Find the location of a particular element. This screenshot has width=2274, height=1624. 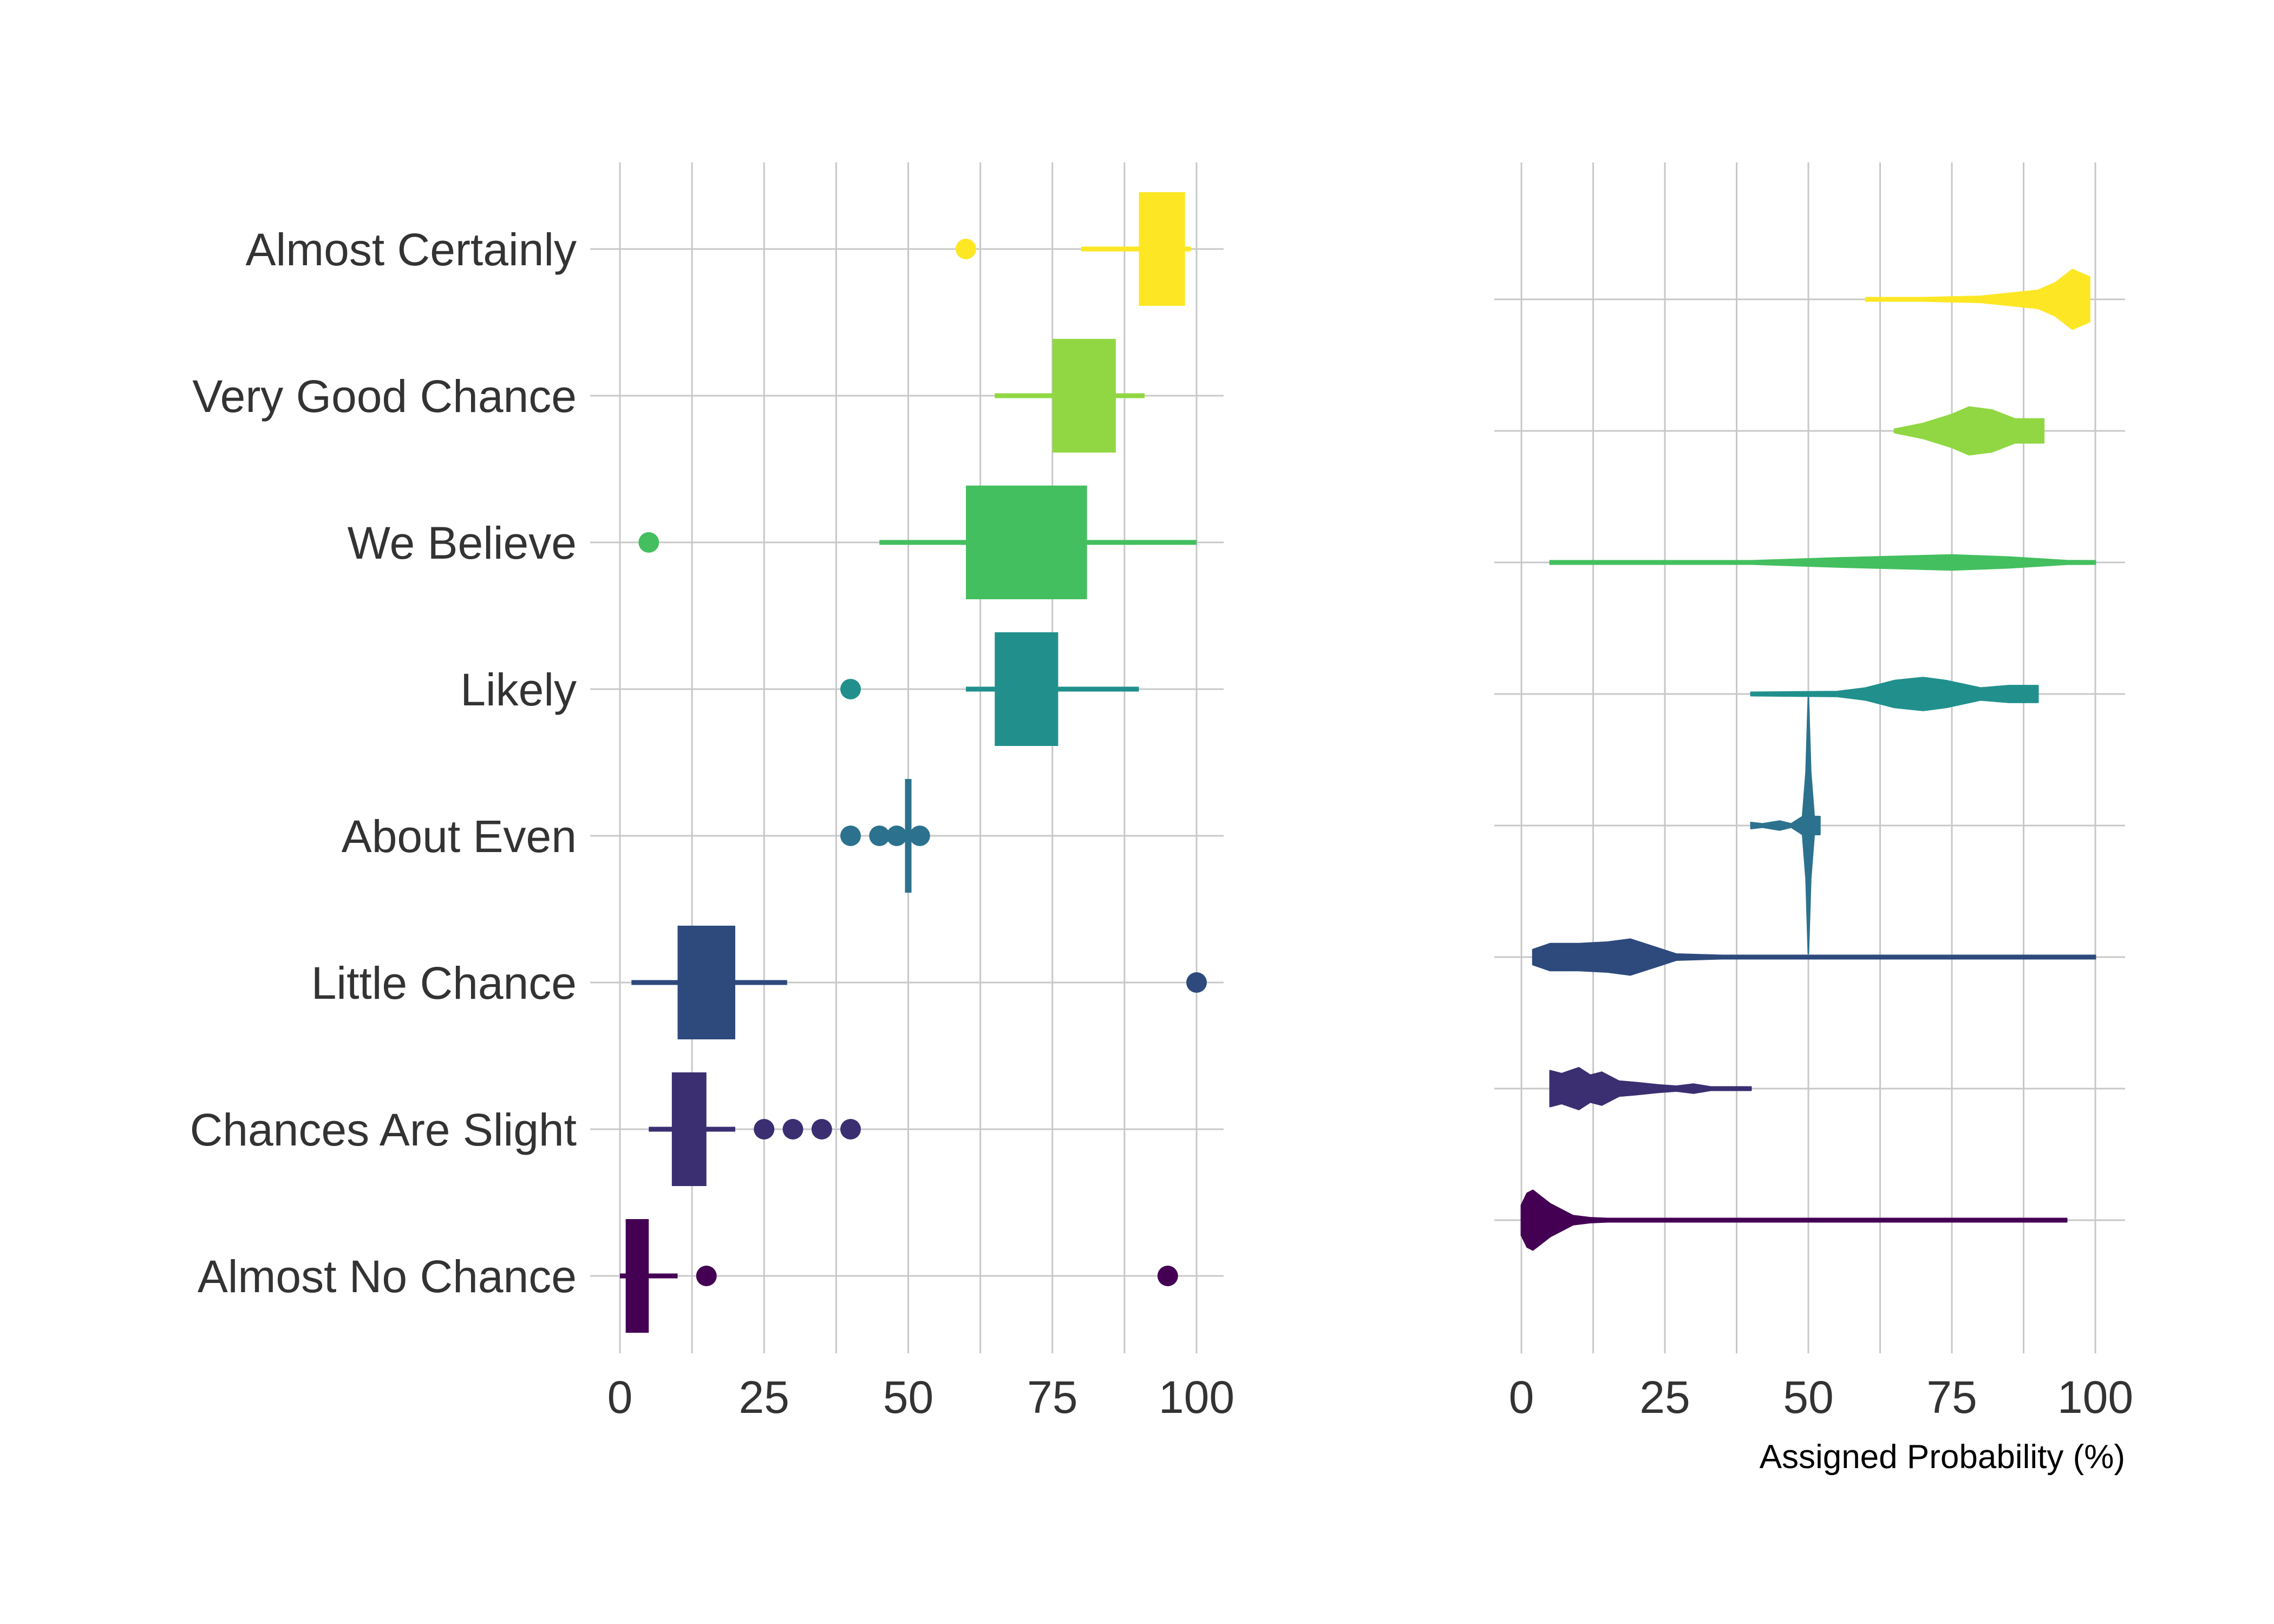

category-label-likely: Likely is located at coordinates (519, 689).